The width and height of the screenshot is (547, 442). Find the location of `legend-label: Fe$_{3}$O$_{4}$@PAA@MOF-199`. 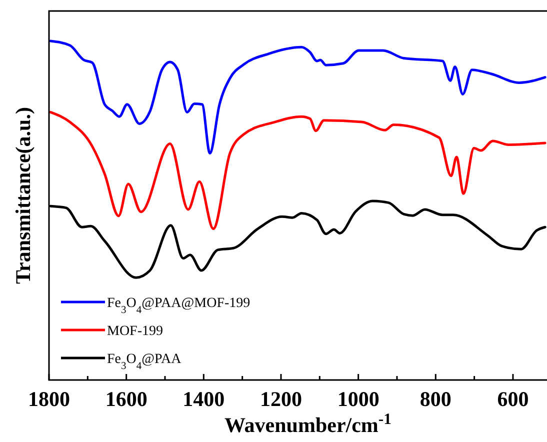

legend-label: Fe$_{3}$O$_{4}$@PAA@MOF-199 is located at coordinates (178, 306).